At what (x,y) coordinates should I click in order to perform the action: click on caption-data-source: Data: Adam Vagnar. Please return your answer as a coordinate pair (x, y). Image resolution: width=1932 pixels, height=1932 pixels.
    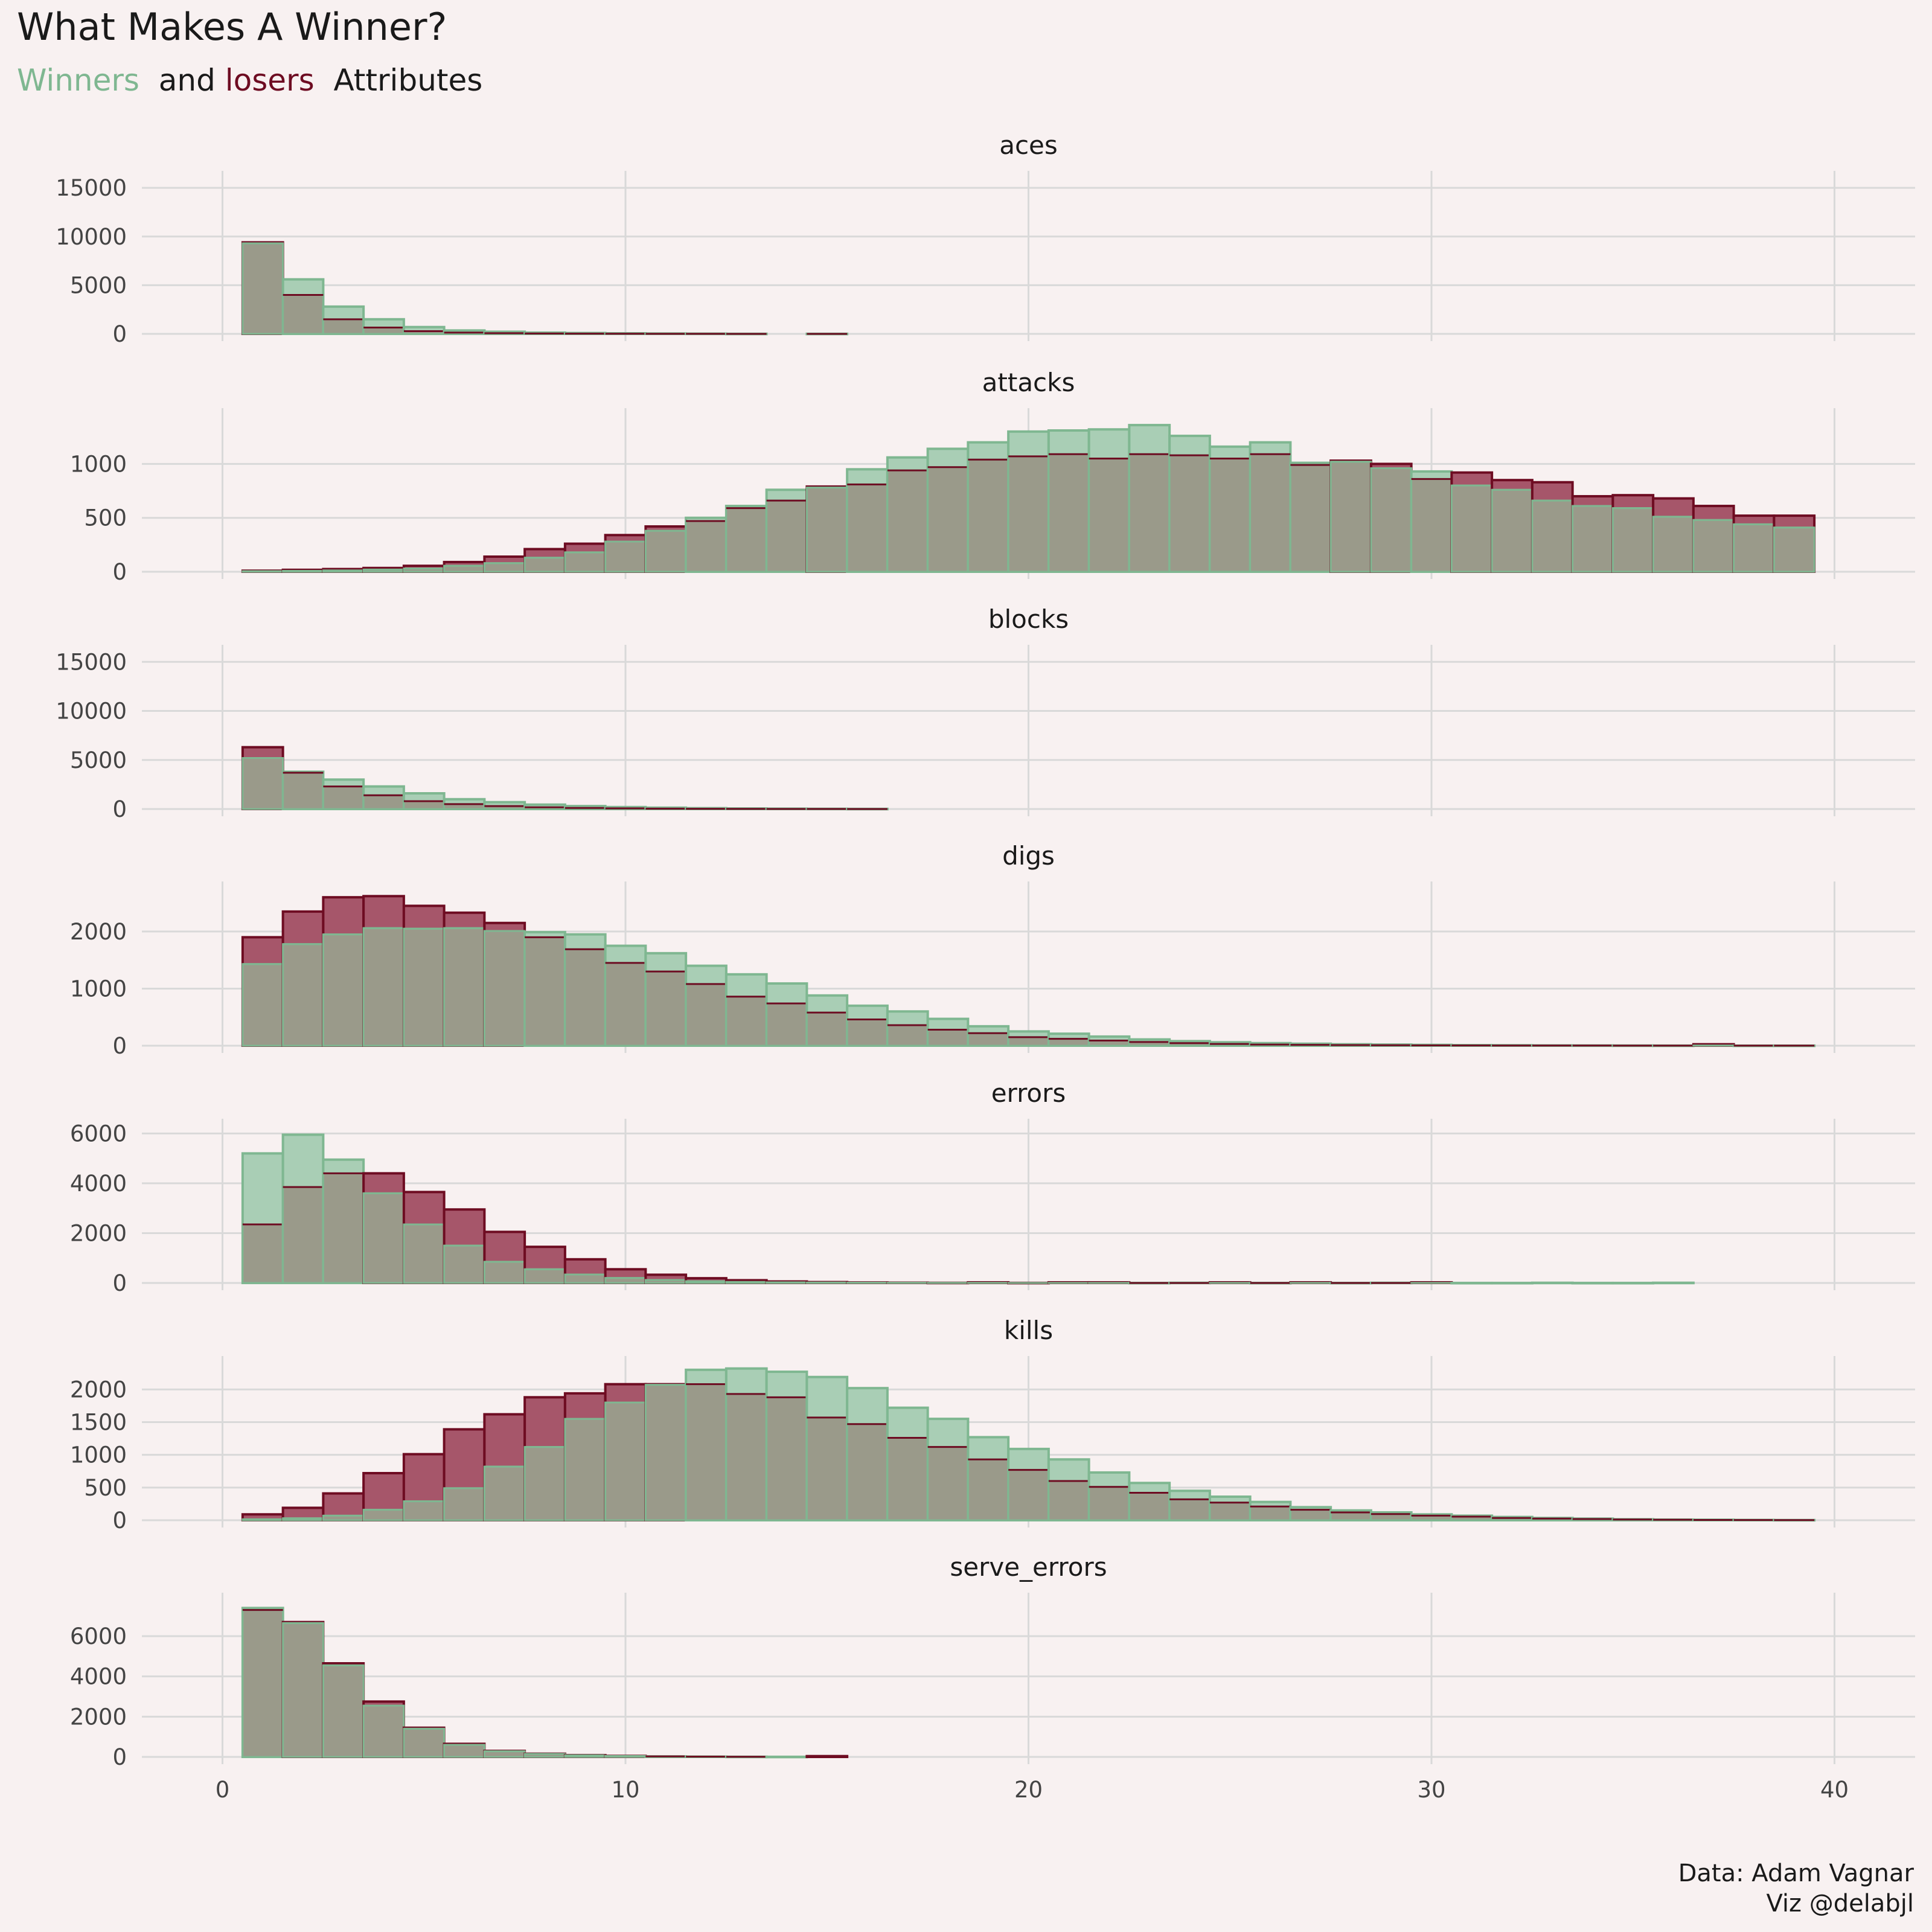
    Looking at the image, I should click on (1796, 1873).